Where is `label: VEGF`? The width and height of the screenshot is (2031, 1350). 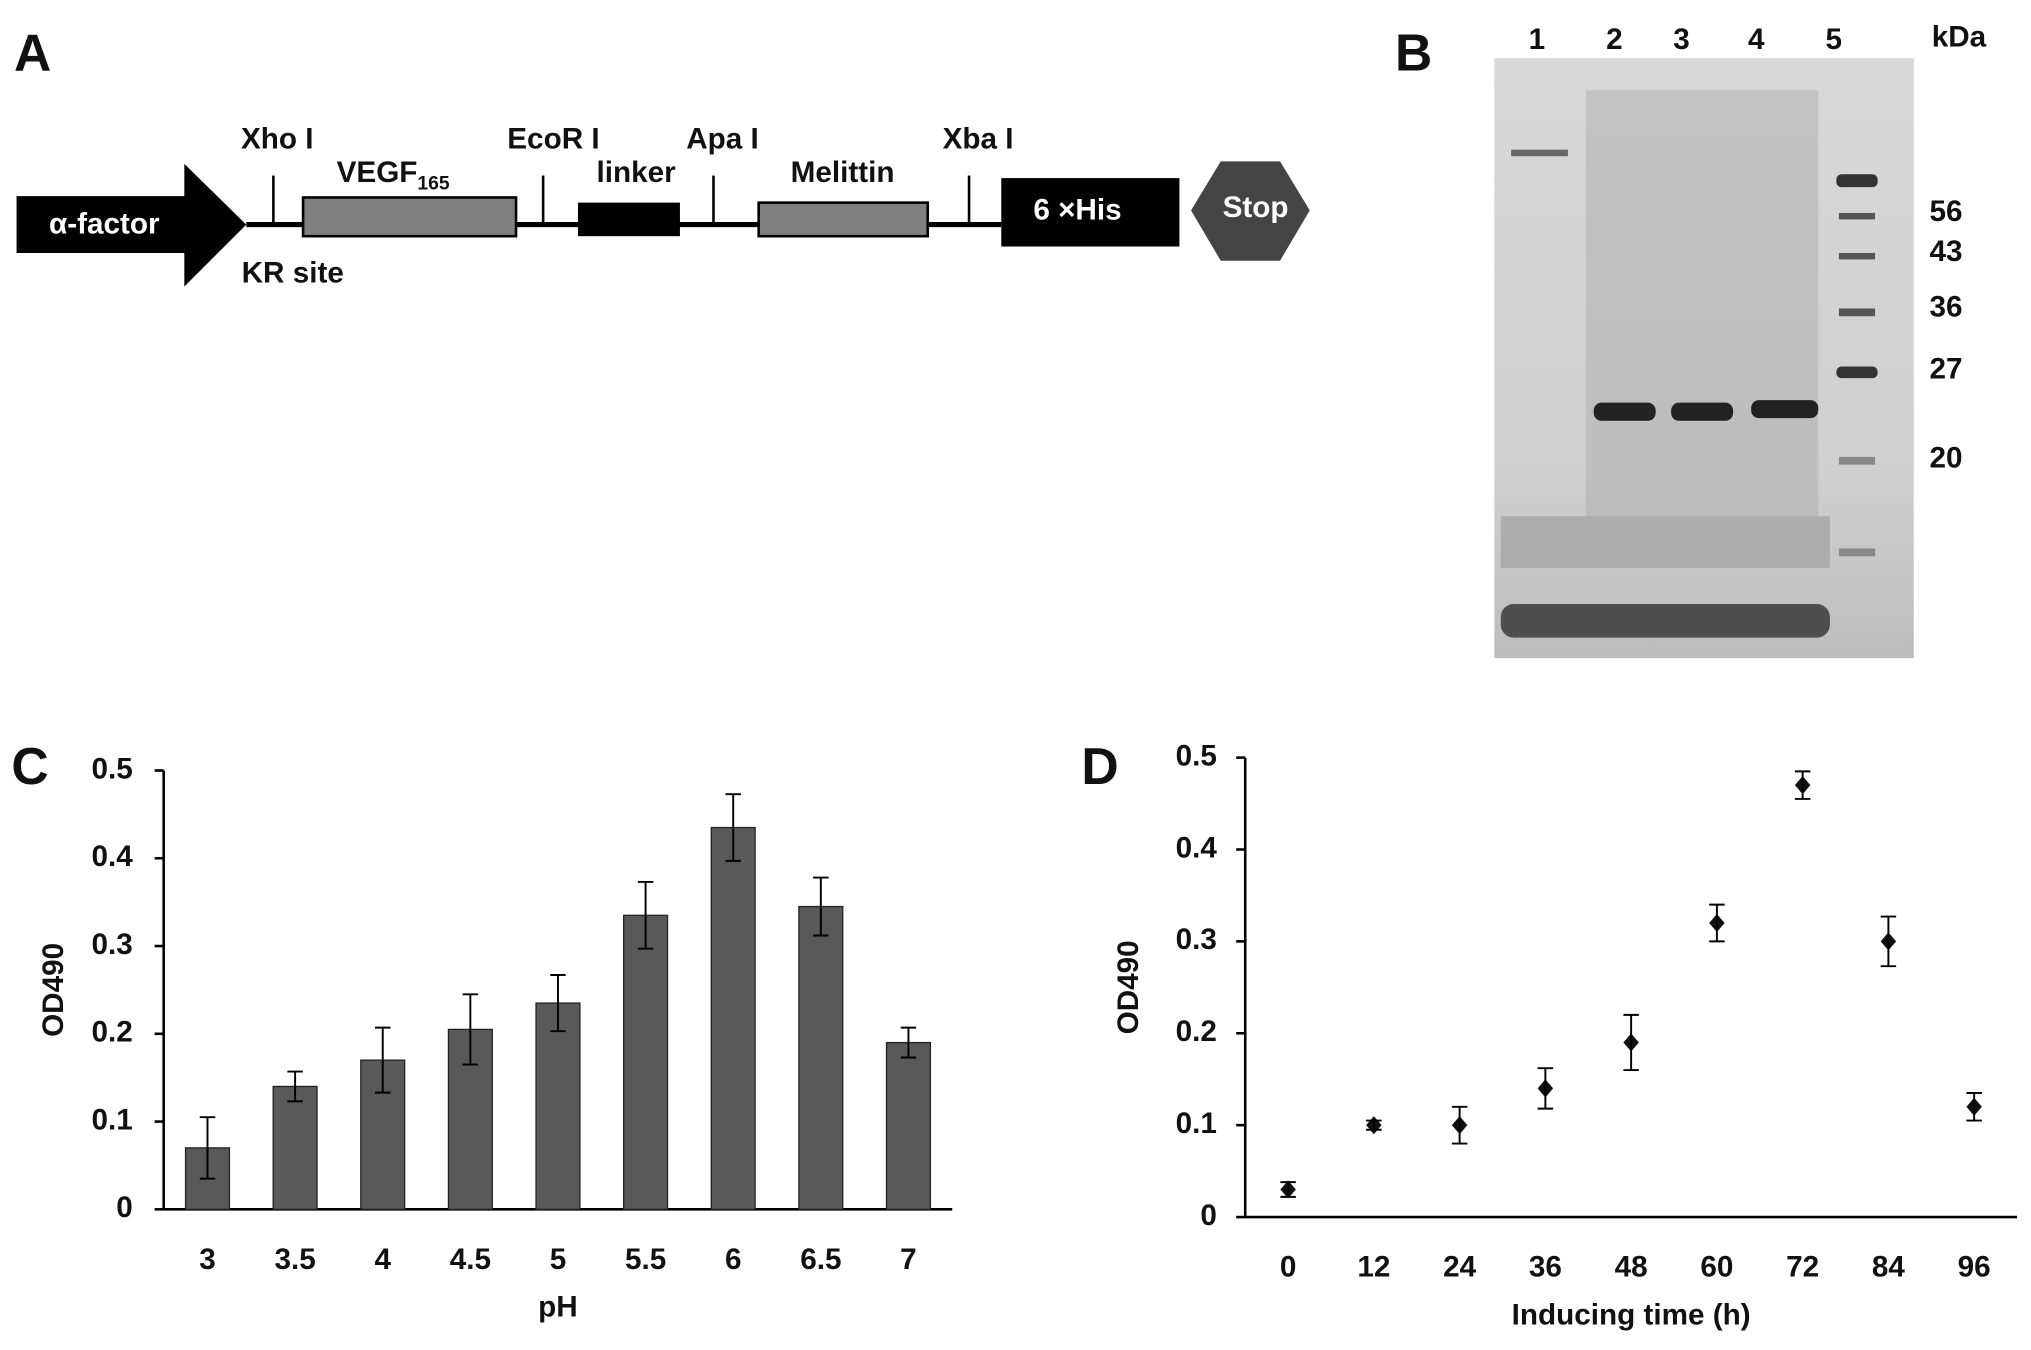
label: VEGF is located at coordinates (377, 172).